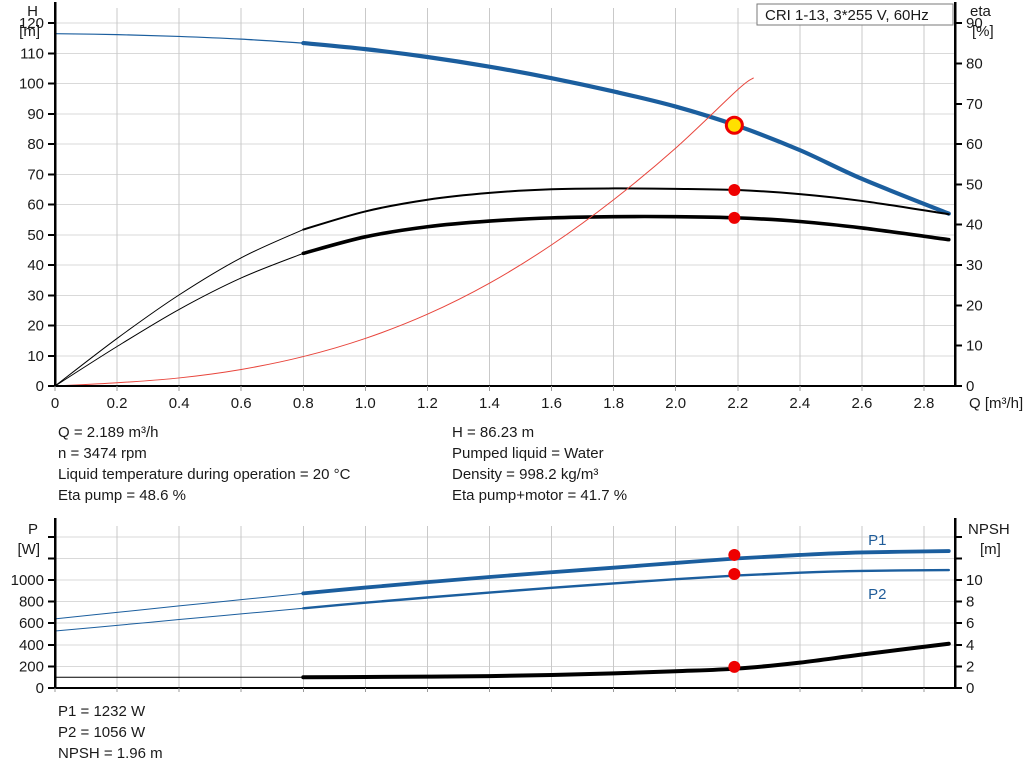  I want to click on top-x-axis-title: Q [m³/h], so click(996, 403).